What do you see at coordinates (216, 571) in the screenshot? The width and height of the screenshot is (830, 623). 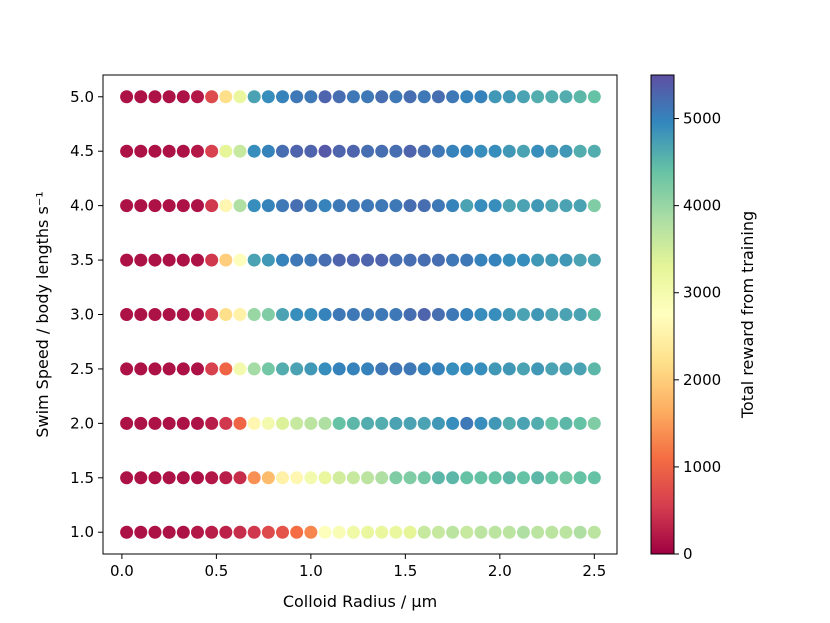 I see `x-tick-label: 0.5` at bounding box center [216, 571].